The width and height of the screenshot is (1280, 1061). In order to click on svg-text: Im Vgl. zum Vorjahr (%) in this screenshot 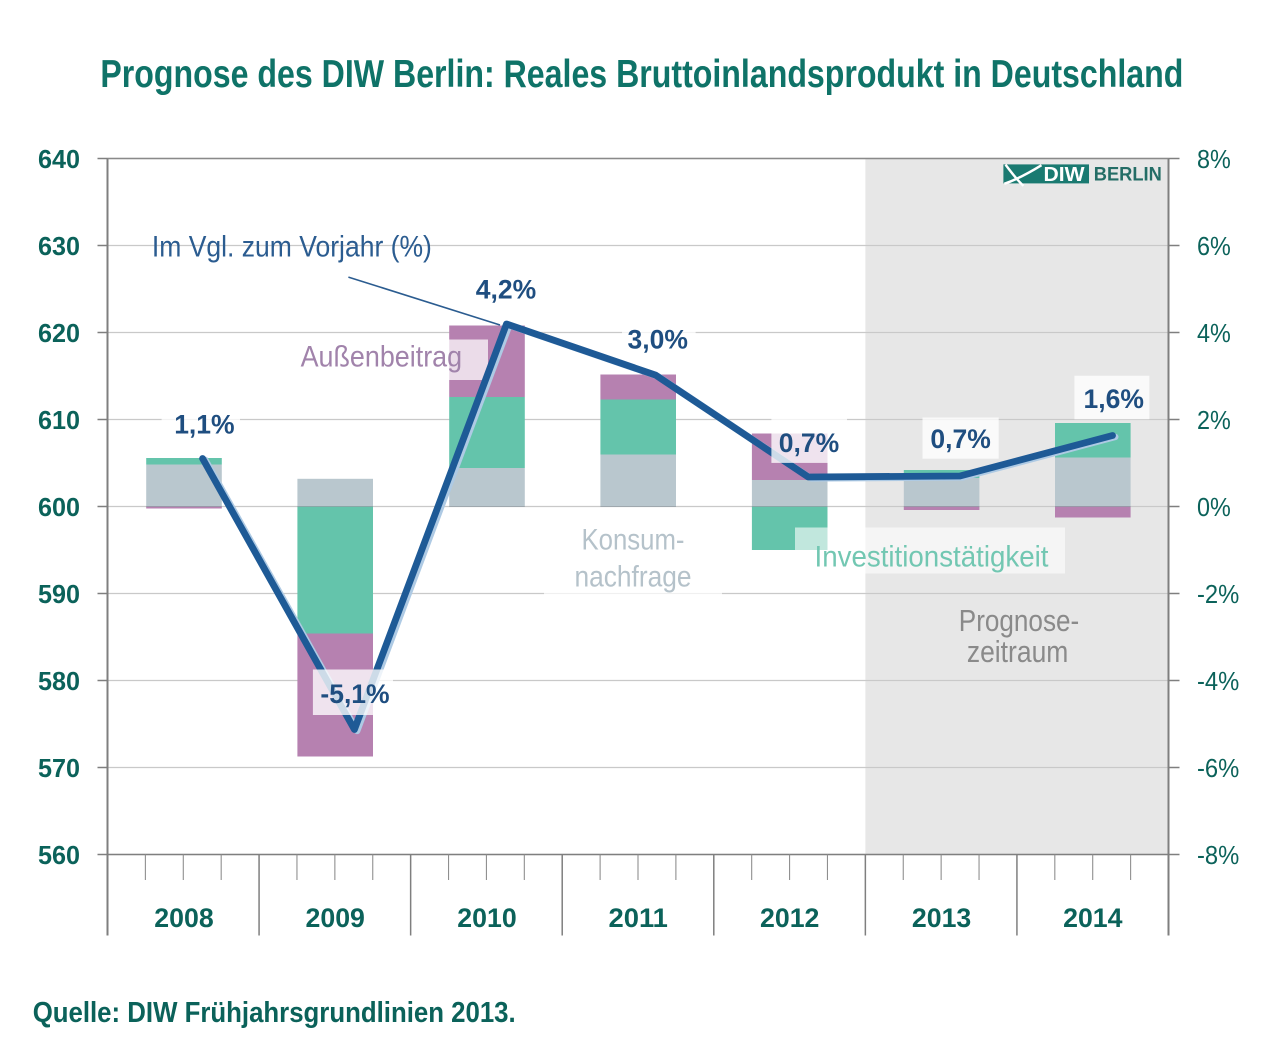, I will do `click(292, 247)`.